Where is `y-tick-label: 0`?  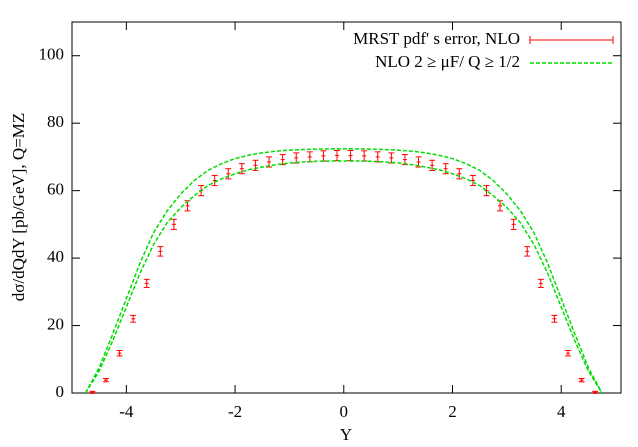 y-tick-label: 0 is located at coordinates (60, 391).